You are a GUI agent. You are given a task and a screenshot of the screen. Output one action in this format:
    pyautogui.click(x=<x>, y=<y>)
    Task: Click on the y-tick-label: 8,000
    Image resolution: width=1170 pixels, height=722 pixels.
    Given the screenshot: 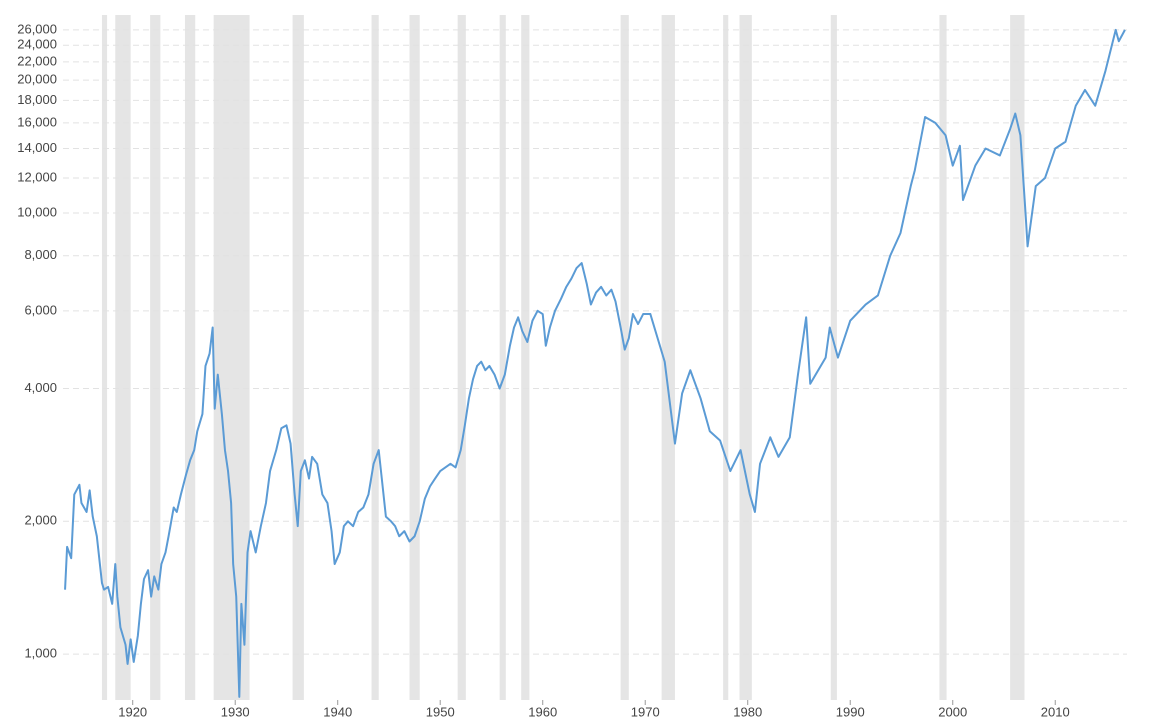 What is the action you would take?
    pyautogui.click(x=40, y=254)
    